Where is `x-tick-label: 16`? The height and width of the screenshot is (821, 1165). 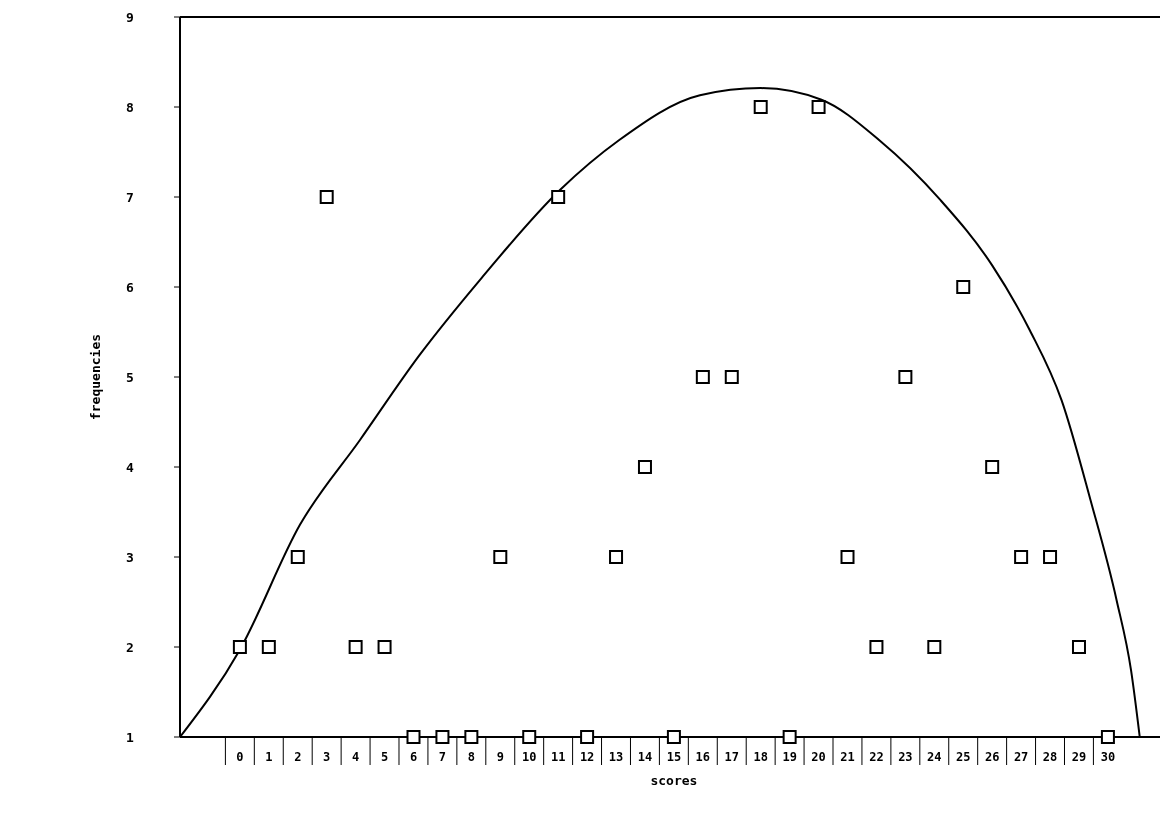 x-tick-label: 16 is located at coordinates (703, 757).